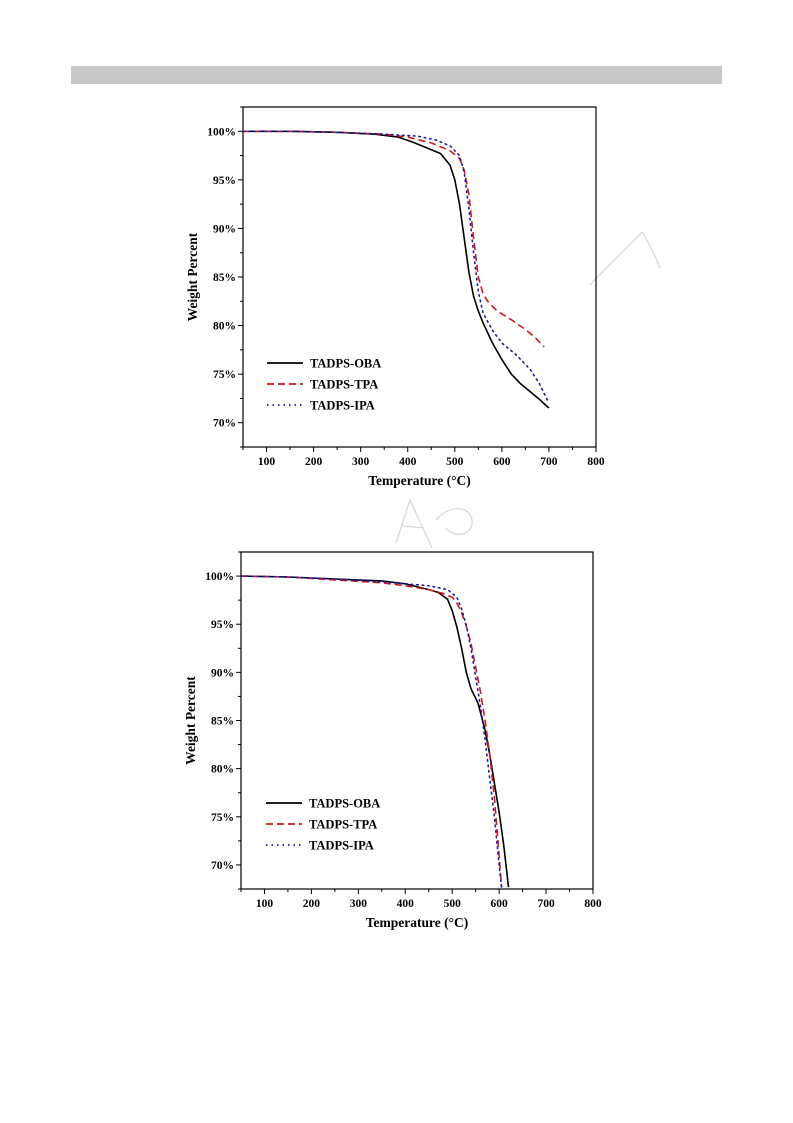 The width and height of the screenshot is (793, 1123). What do you see at coordinates (396, 75) in the screenshot?
I see `page-header-bar` at bounding box center [396, 75].